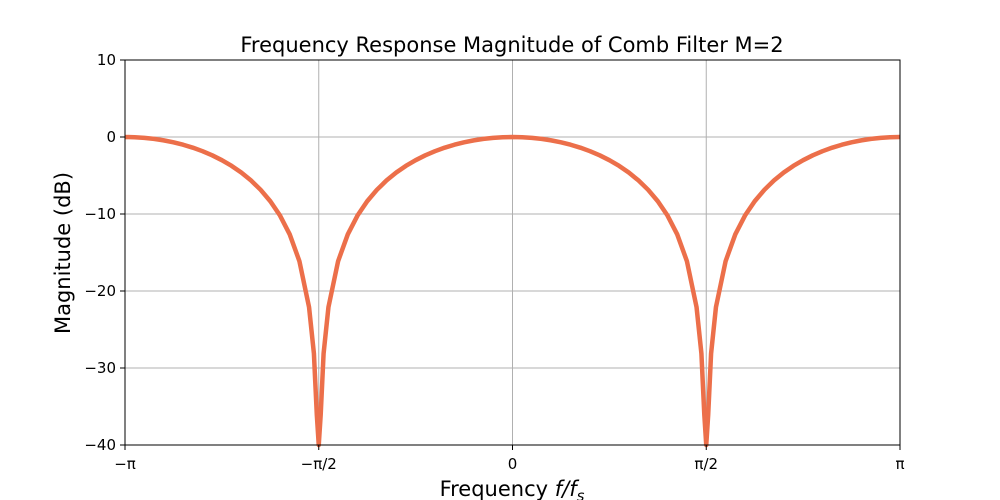 This screenshot has width=1000, height=500. What do you see at coordinates (111, 137) in the screenshot?
I see `y-tick-label: 0` at bounding box center [111, 137].